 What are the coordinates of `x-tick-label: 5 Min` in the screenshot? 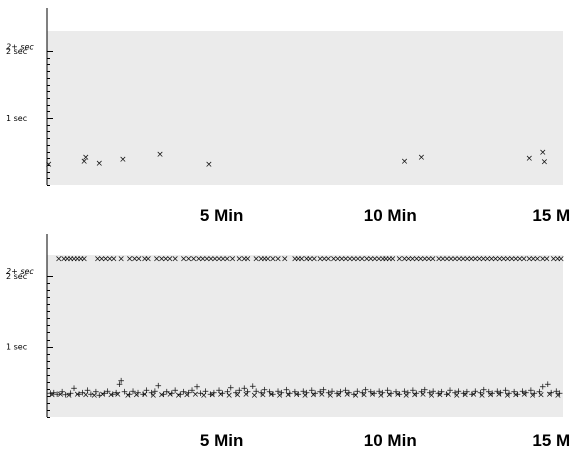 It's located at (221, 215).